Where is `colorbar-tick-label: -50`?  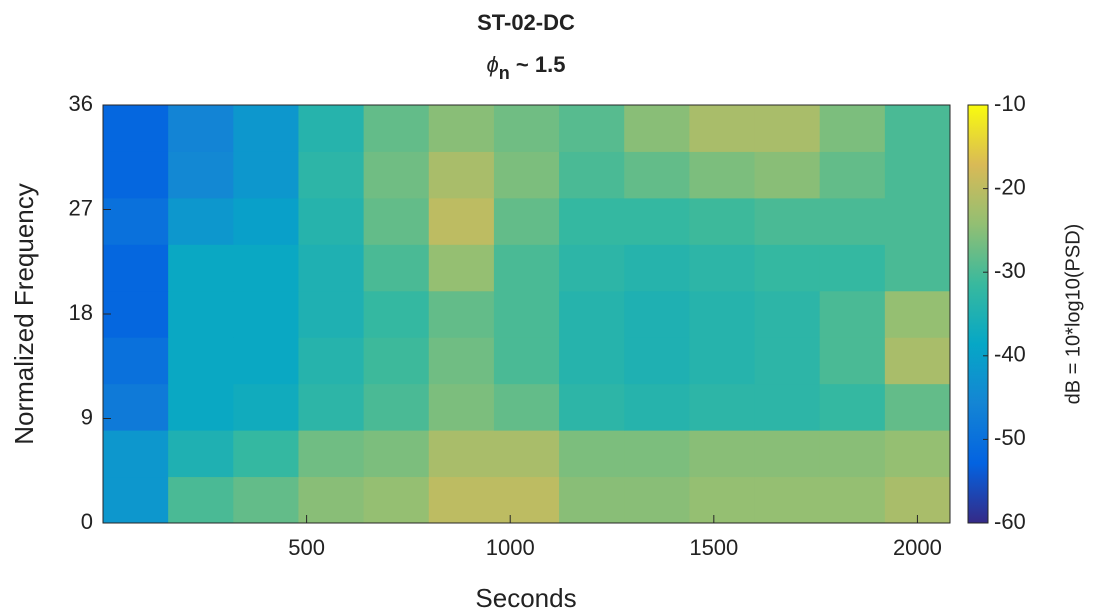
colorbar-tick-label: -50 is located at coordinates (1010, 437).